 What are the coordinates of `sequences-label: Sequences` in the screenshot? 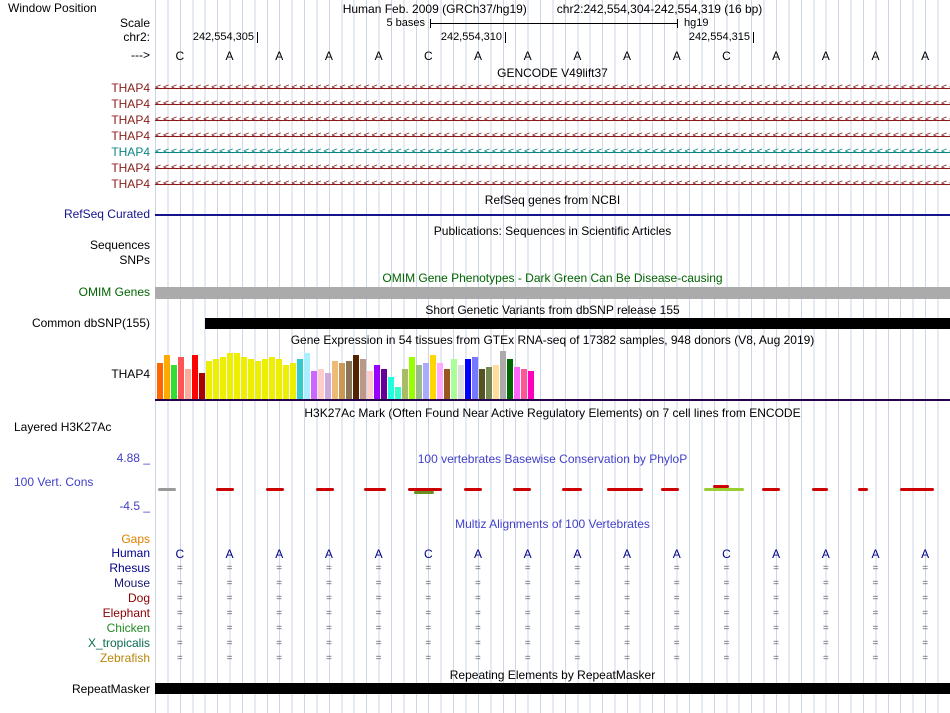 It's located at (119, 245).